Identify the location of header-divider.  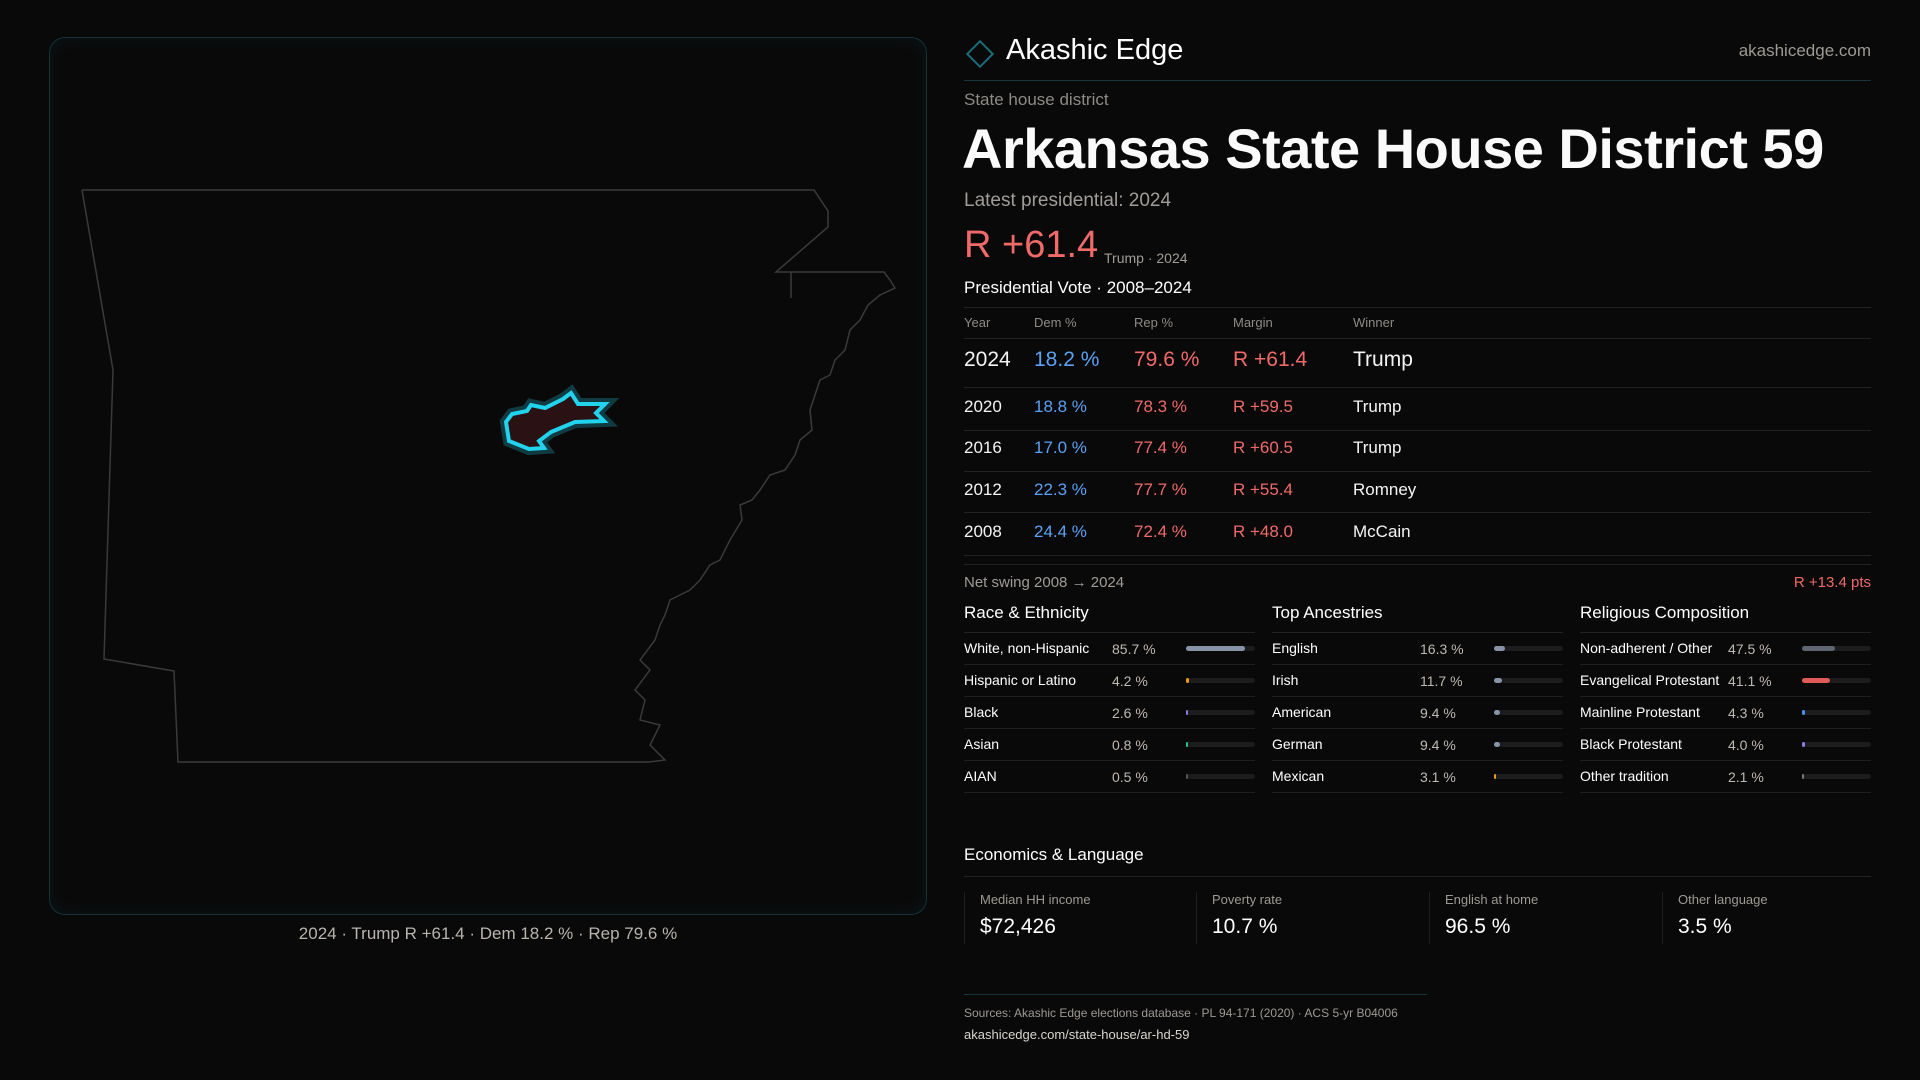
(1417, 80).